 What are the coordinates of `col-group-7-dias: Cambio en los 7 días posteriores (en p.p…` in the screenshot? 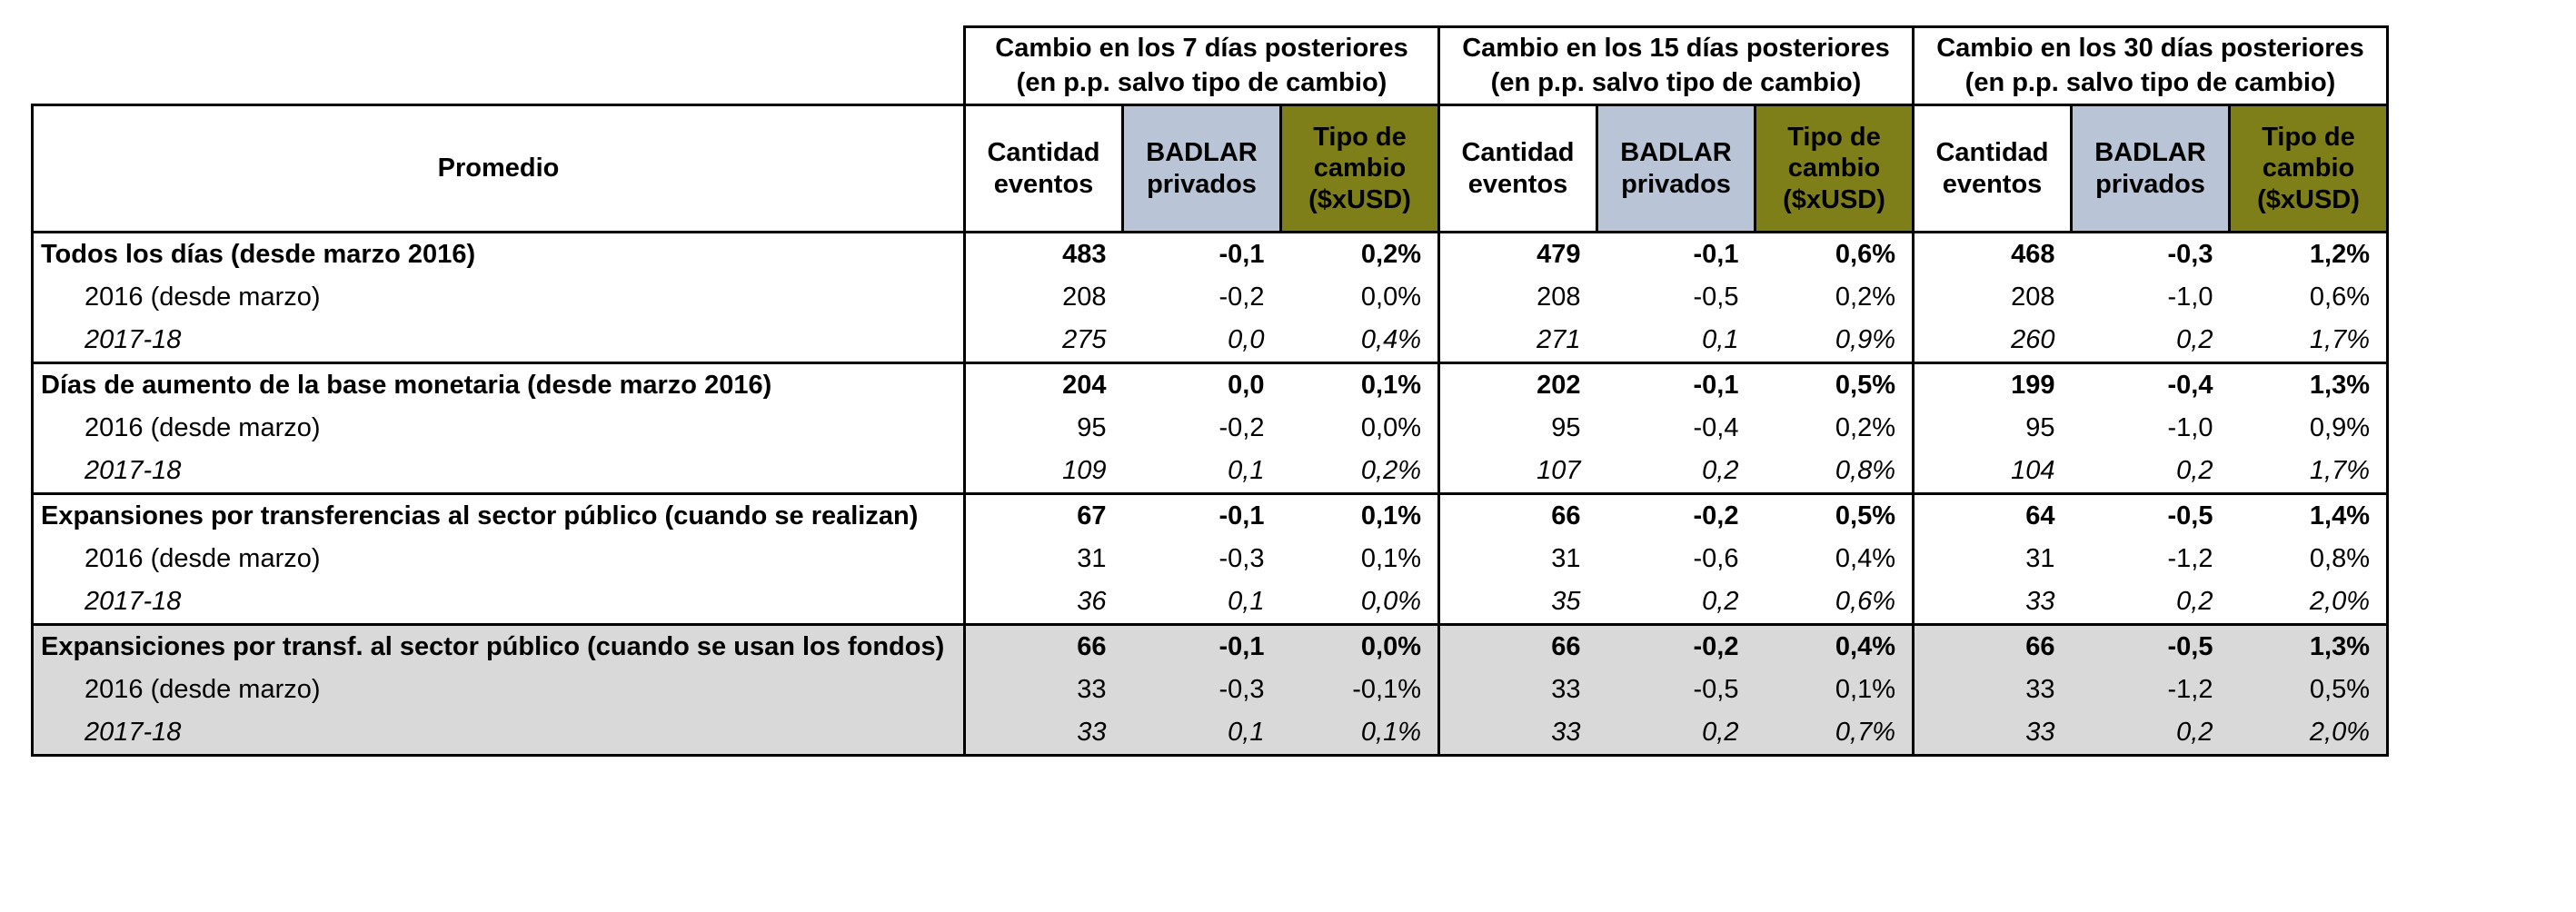 It's located at (1201, 65).